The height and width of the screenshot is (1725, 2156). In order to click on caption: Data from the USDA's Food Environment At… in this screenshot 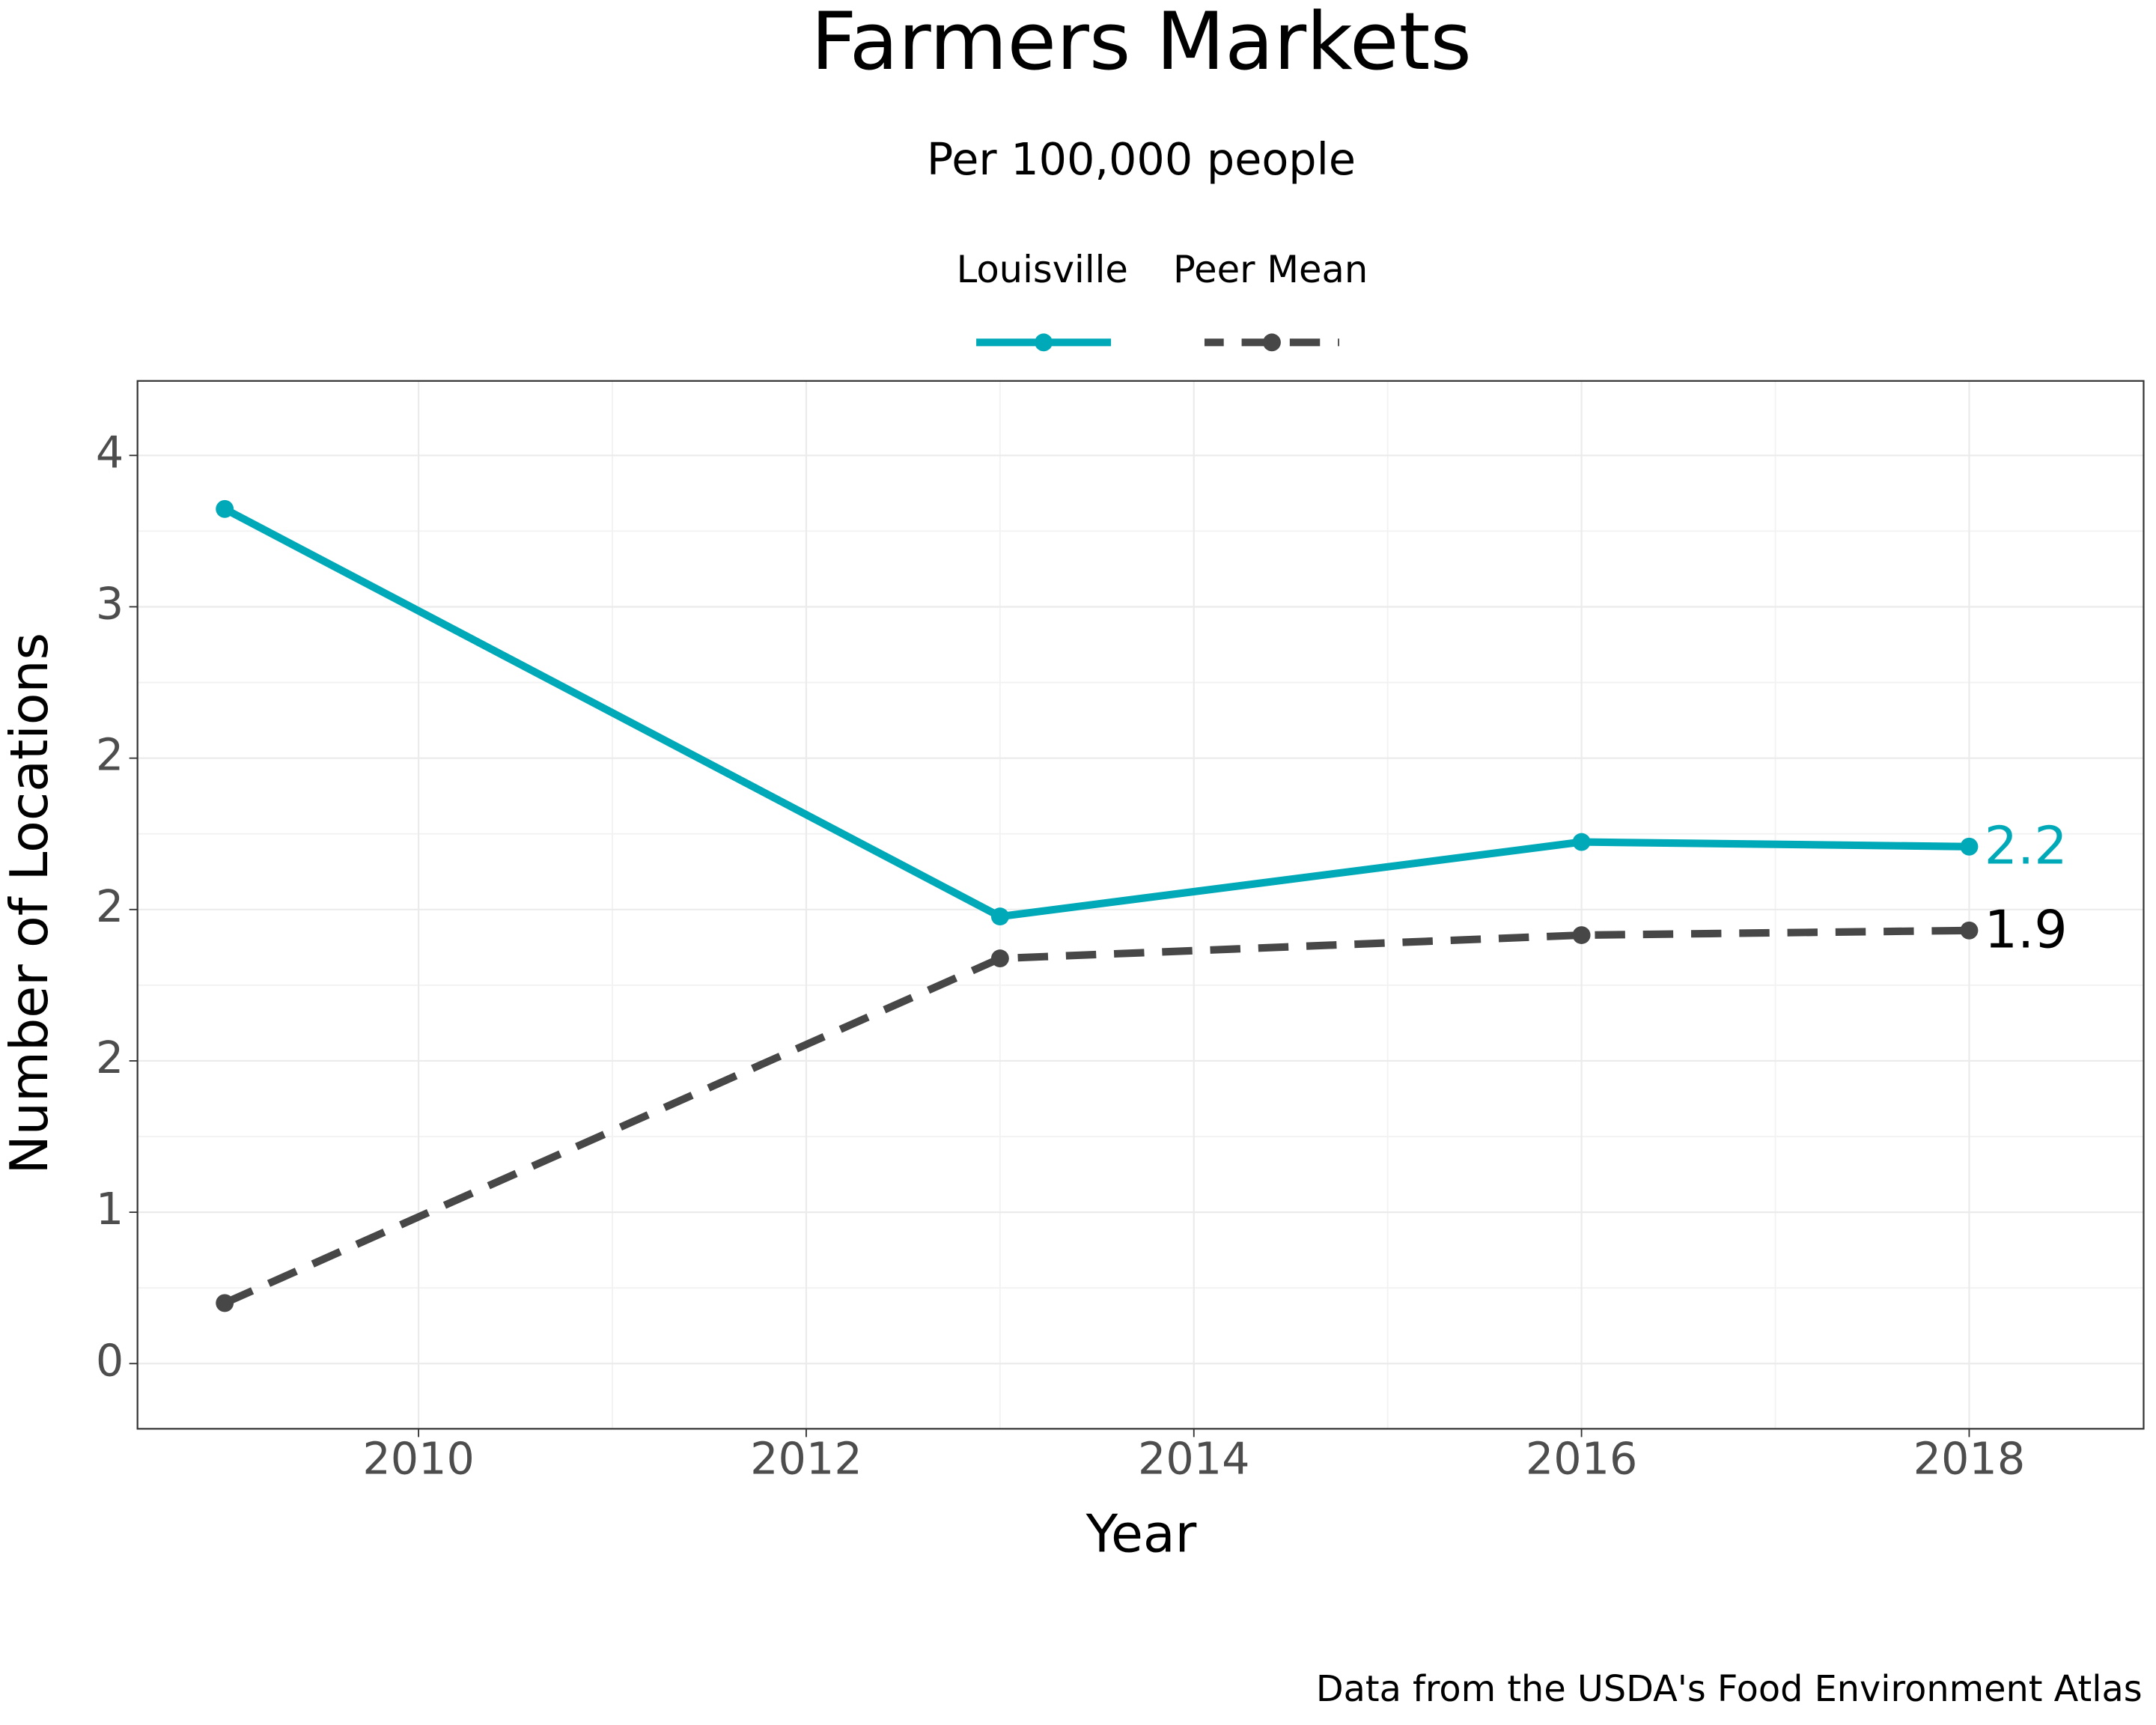, I will do `click(1729, 1689)`.